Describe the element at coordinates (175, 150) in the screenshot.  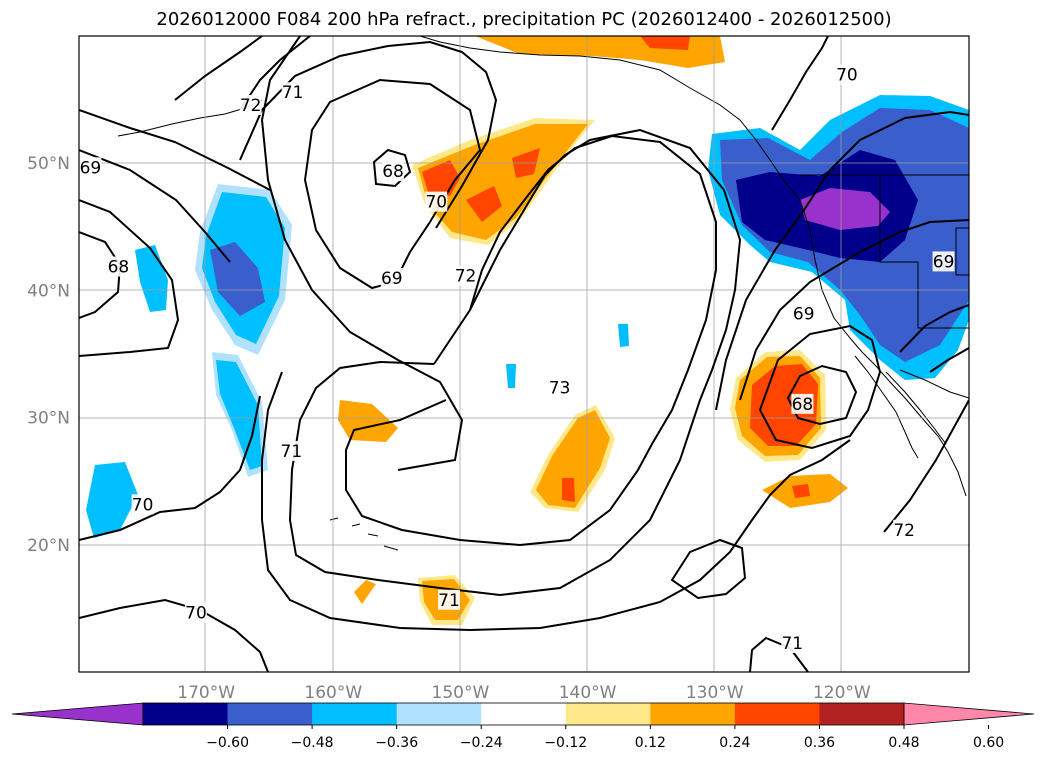
I see `contour-72-northwest` at that location.